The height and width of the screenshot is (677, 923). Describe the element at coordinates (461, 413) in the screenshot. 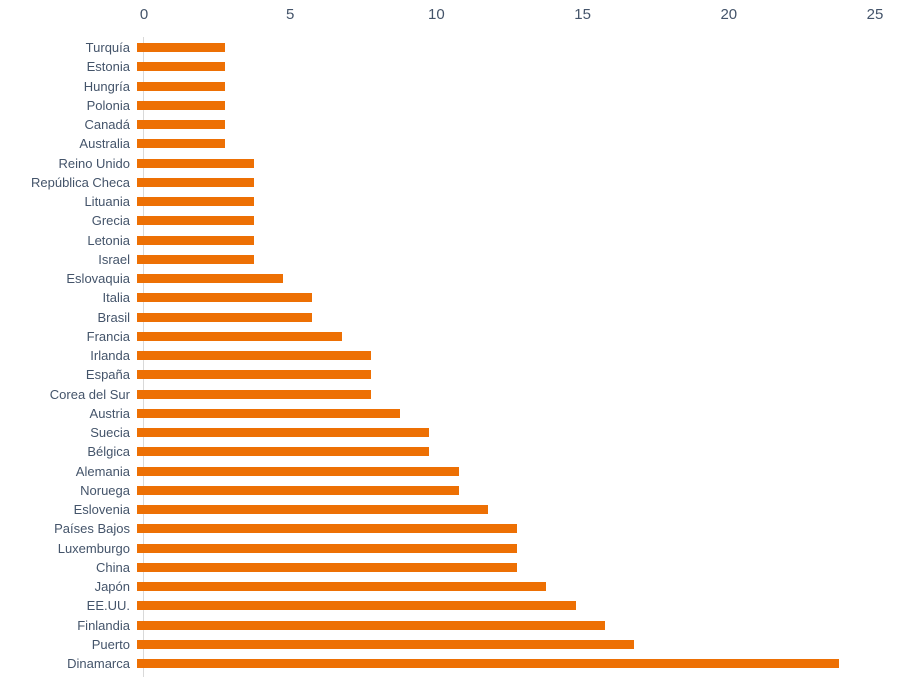

I see `bar-row: Austria` at that location.